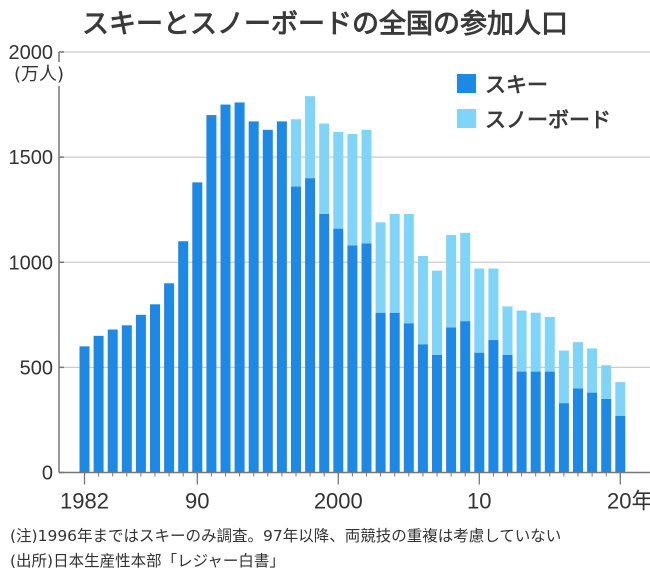 Image resolution: width=650 pixels, height=576 pixels. What do you see at coordinates (366, 358) in the screenshot?
I see `bar-ski-2002` at bounding box center [366, 358].